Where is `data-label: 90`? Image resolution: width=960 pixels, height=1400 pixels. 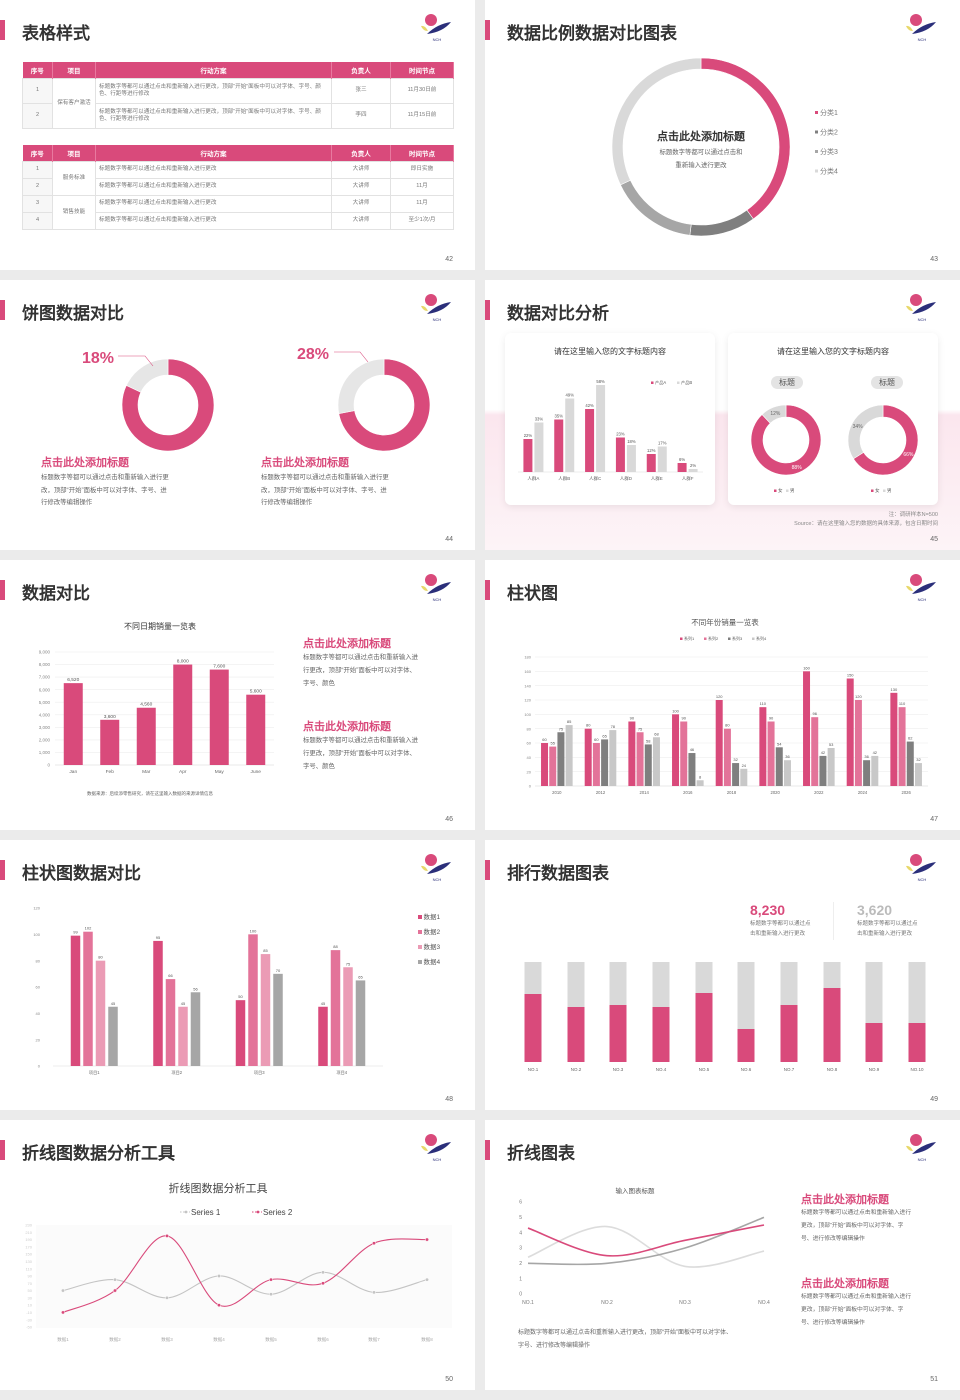 data-label: 90 is located at coordinates (684, 718).